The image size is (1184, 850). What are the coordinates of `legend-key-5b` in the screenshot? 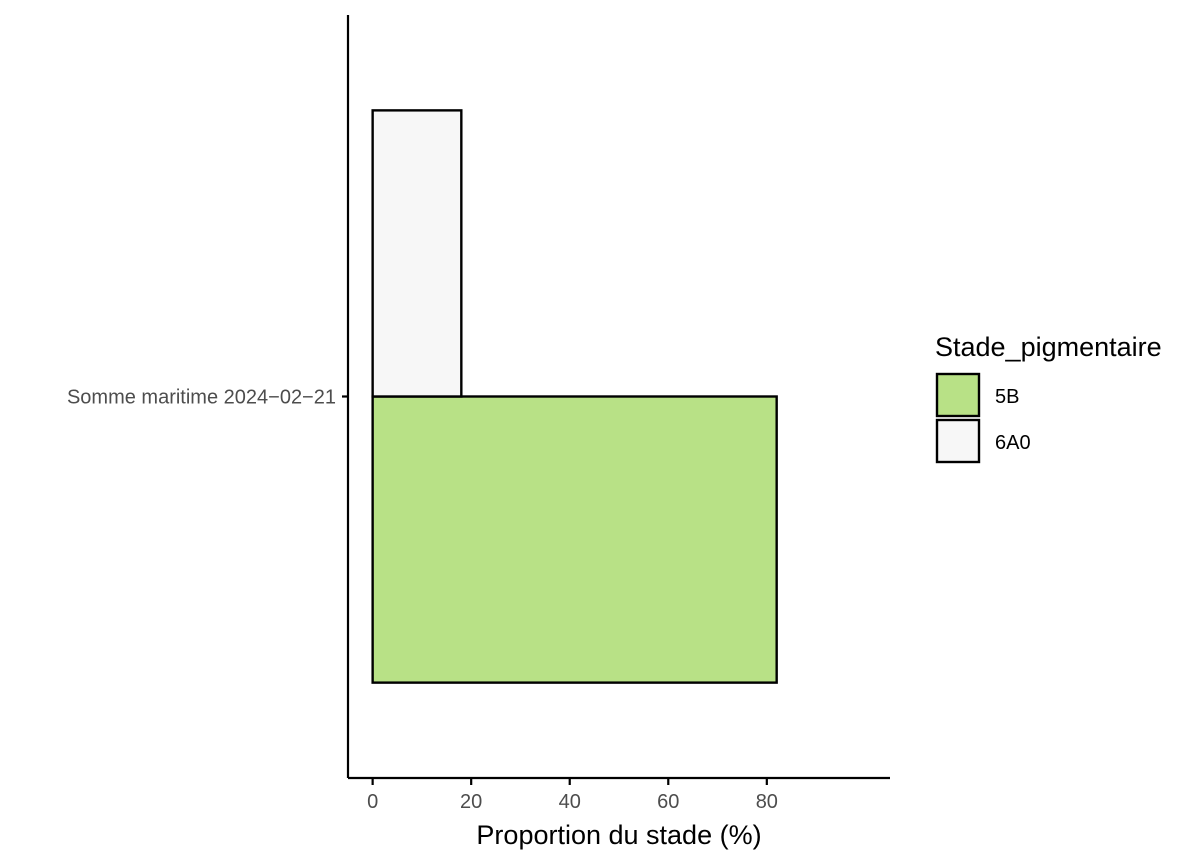 It's located at (958, 395).